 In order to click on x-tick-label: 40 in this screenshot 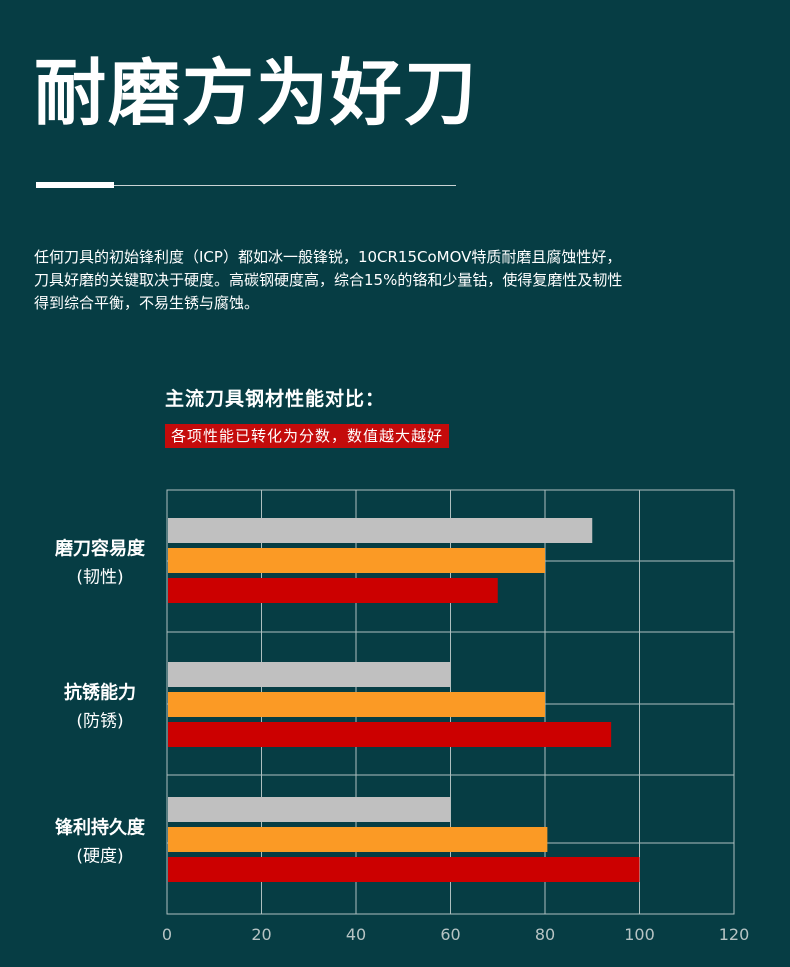, I will do `click(356, 934)`.